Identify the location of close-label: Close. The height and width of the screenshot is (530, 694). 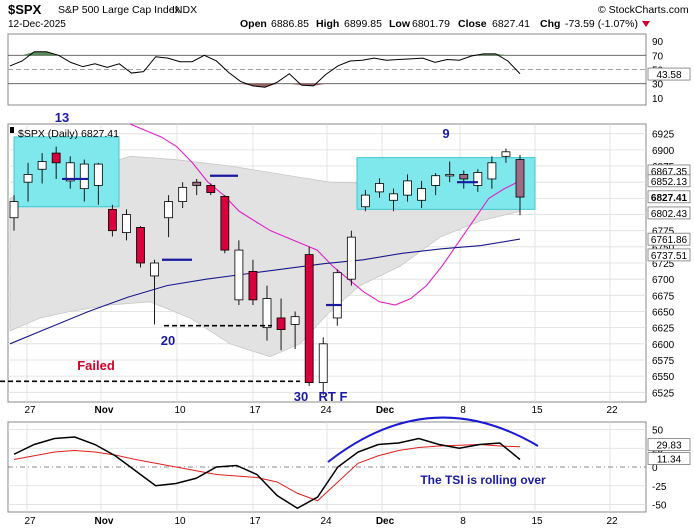
(472, 24).